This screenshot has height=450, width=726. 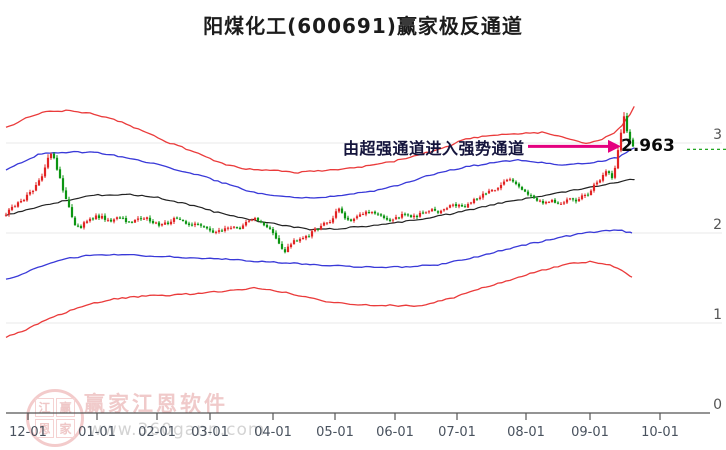 I want to click on chart-title: 阳煤化工(600691)赢家极反通道, so click(x=363, y=26).